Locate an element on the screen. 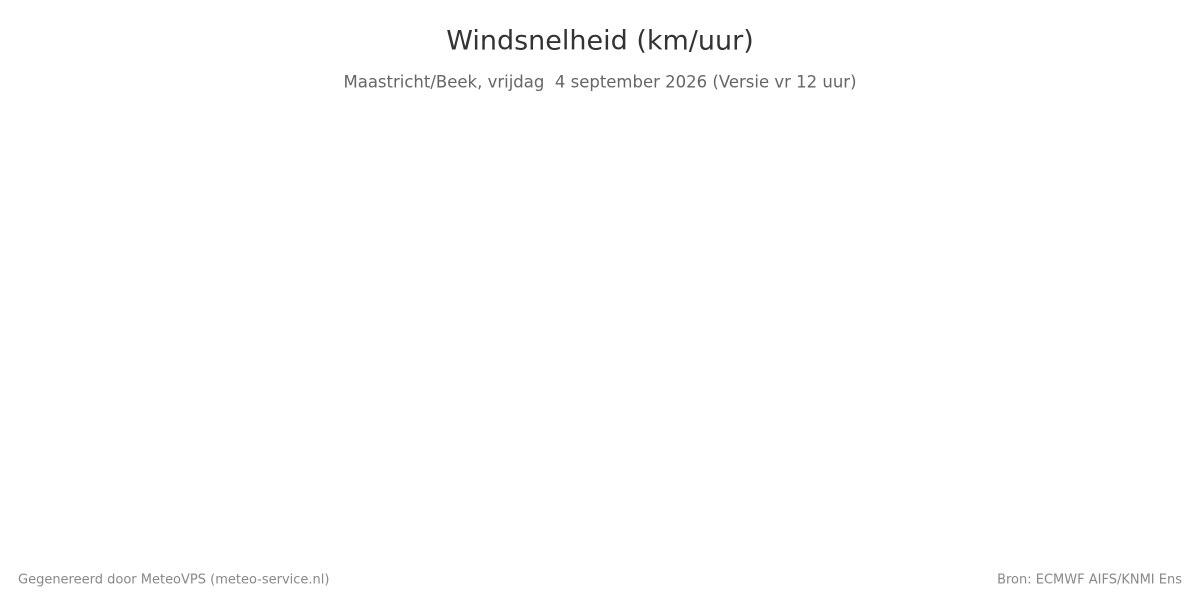 The image size is (1200, 604). footer-right: Bron: ECMWF AIFS/KNMI Ens is located at coordinates (1089, 580).